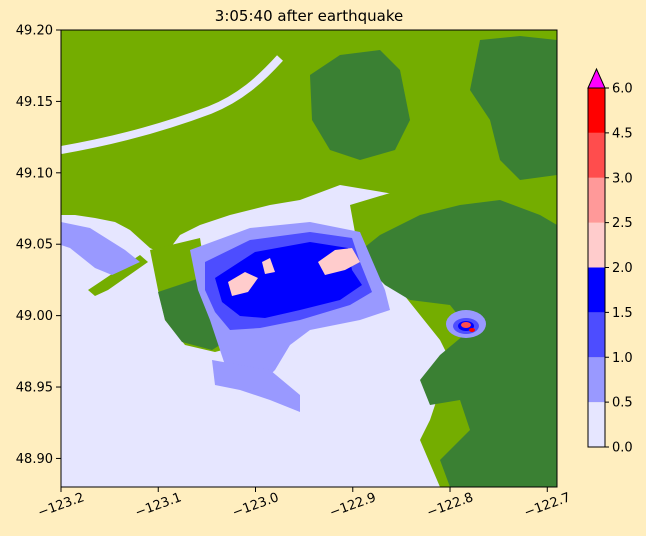 This screenshot has height=536, width=646. I want to click on x-tick-label: −123.1, so click(158, 505).